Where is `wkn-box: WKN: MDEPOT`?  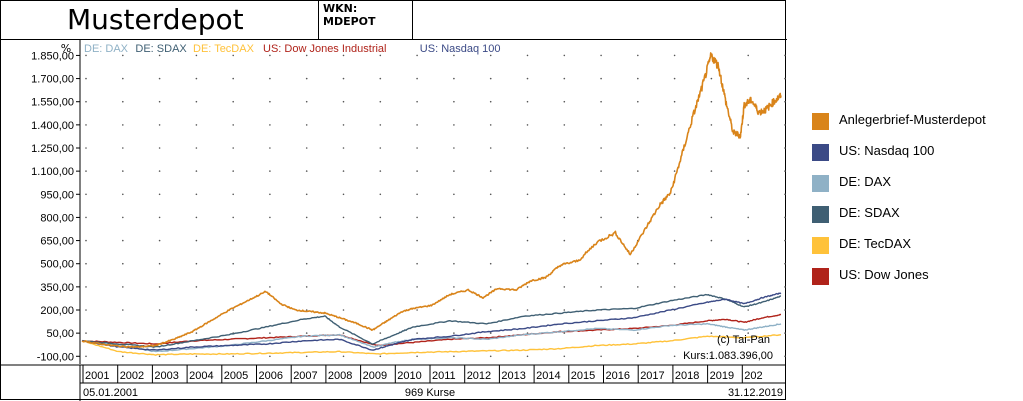 wkn-box: WKN: MDEPOT is located at coordinates (366, 20).